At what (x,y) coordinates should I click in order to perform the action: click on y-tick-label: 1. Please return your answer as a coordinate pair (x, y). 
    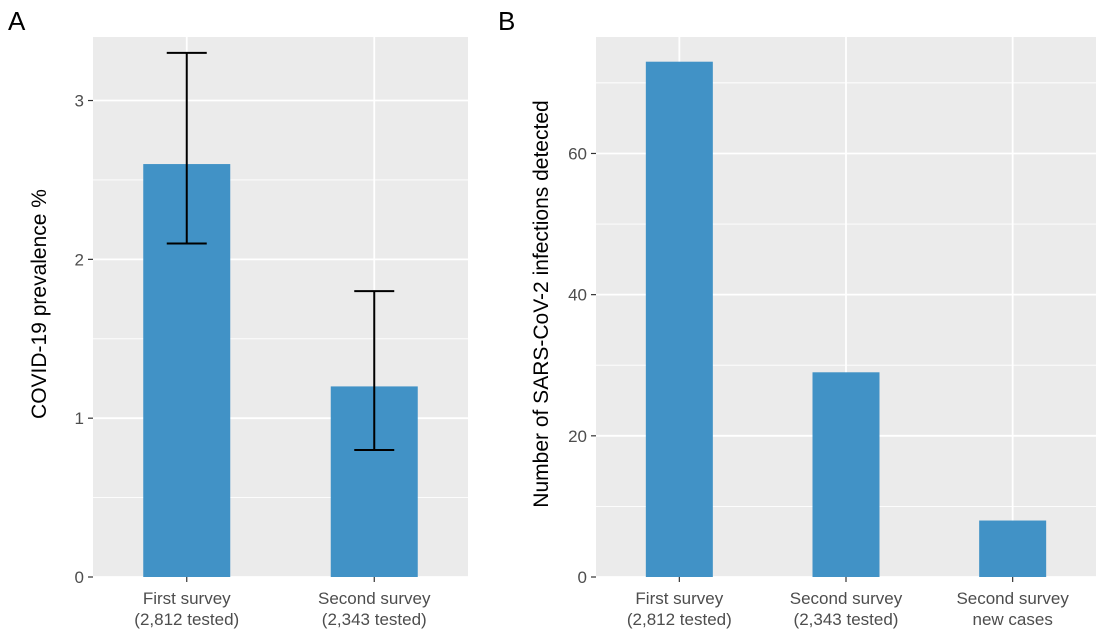
    Looking at the image, I should click on (79, 418).